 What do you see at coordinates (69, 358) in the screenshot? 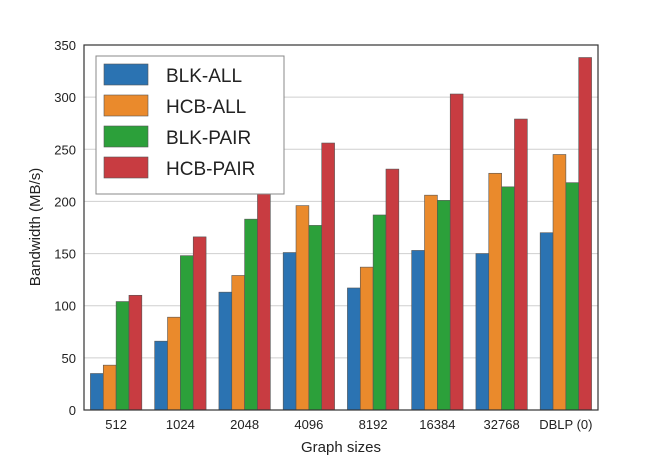
I see `y-tick-label: 50` at bounding box center [69, 358].